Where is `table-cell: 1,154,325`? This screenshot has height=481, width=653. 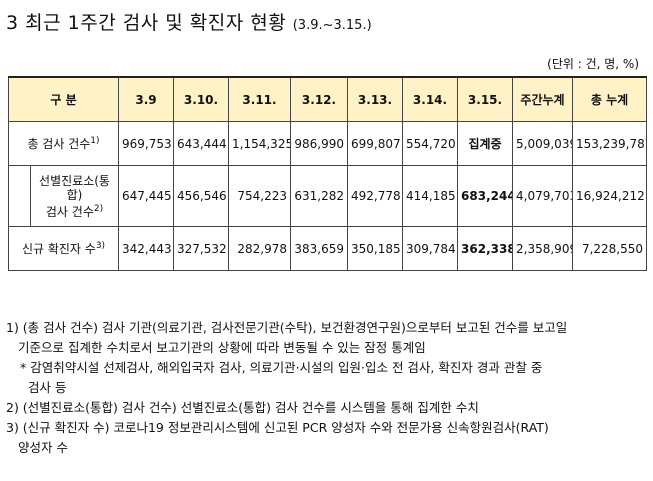 table-cell: 1,154,325 is located at coordinates (260, 143).